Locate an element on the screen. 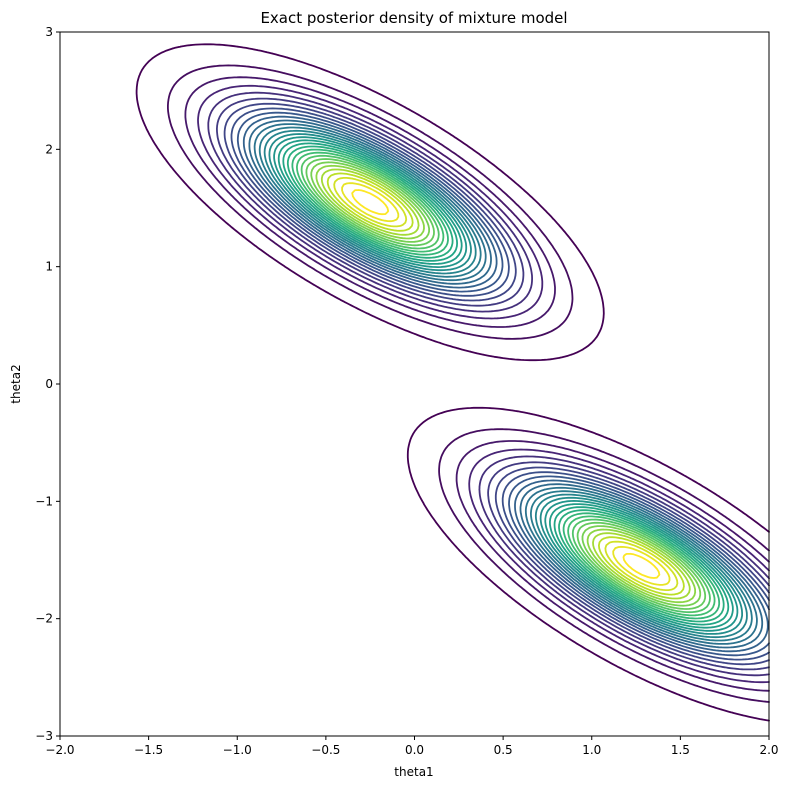 This screenshot has width=790, height=790. y-tick-label: 1 is located at coordinates (49, 267).